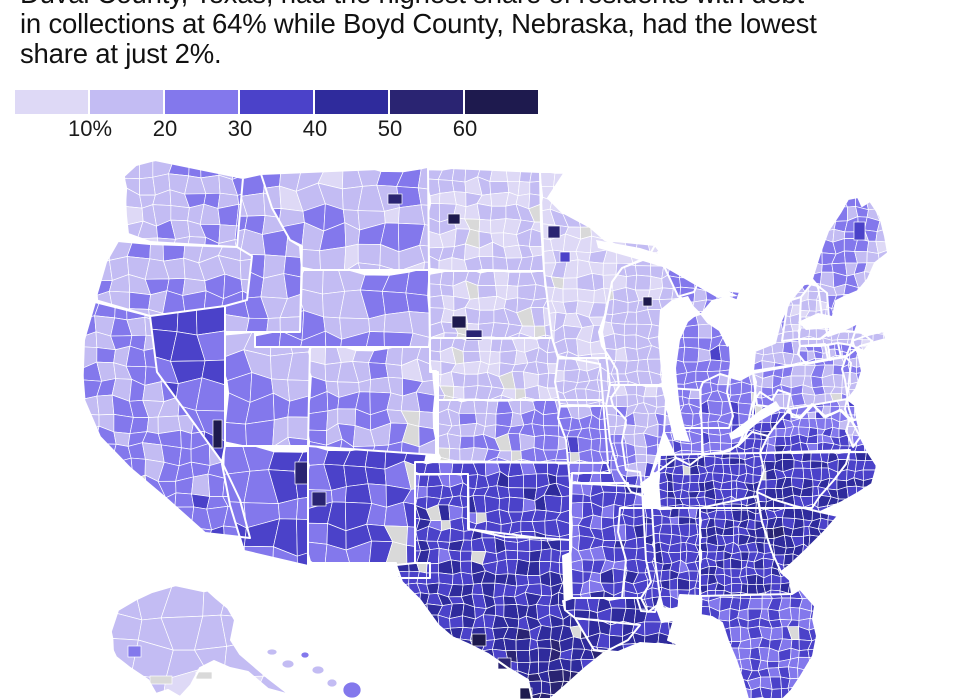 This screenshot has height=699, width=980. Describe the element at coordinates (390, 128) in the screenshot. I see `legend-label-50: 50` at that location.